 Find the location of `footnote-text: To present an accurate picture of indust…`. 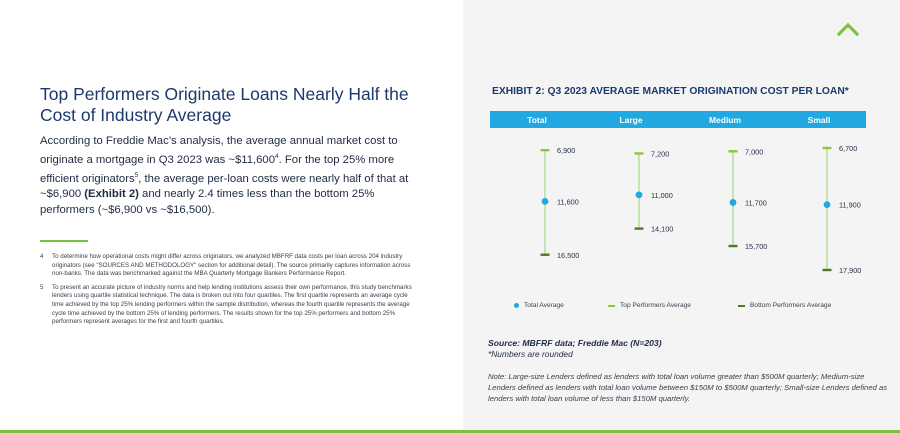

footnote-text: To present an accurate picture of indust… is located at coordinates (232, 304).